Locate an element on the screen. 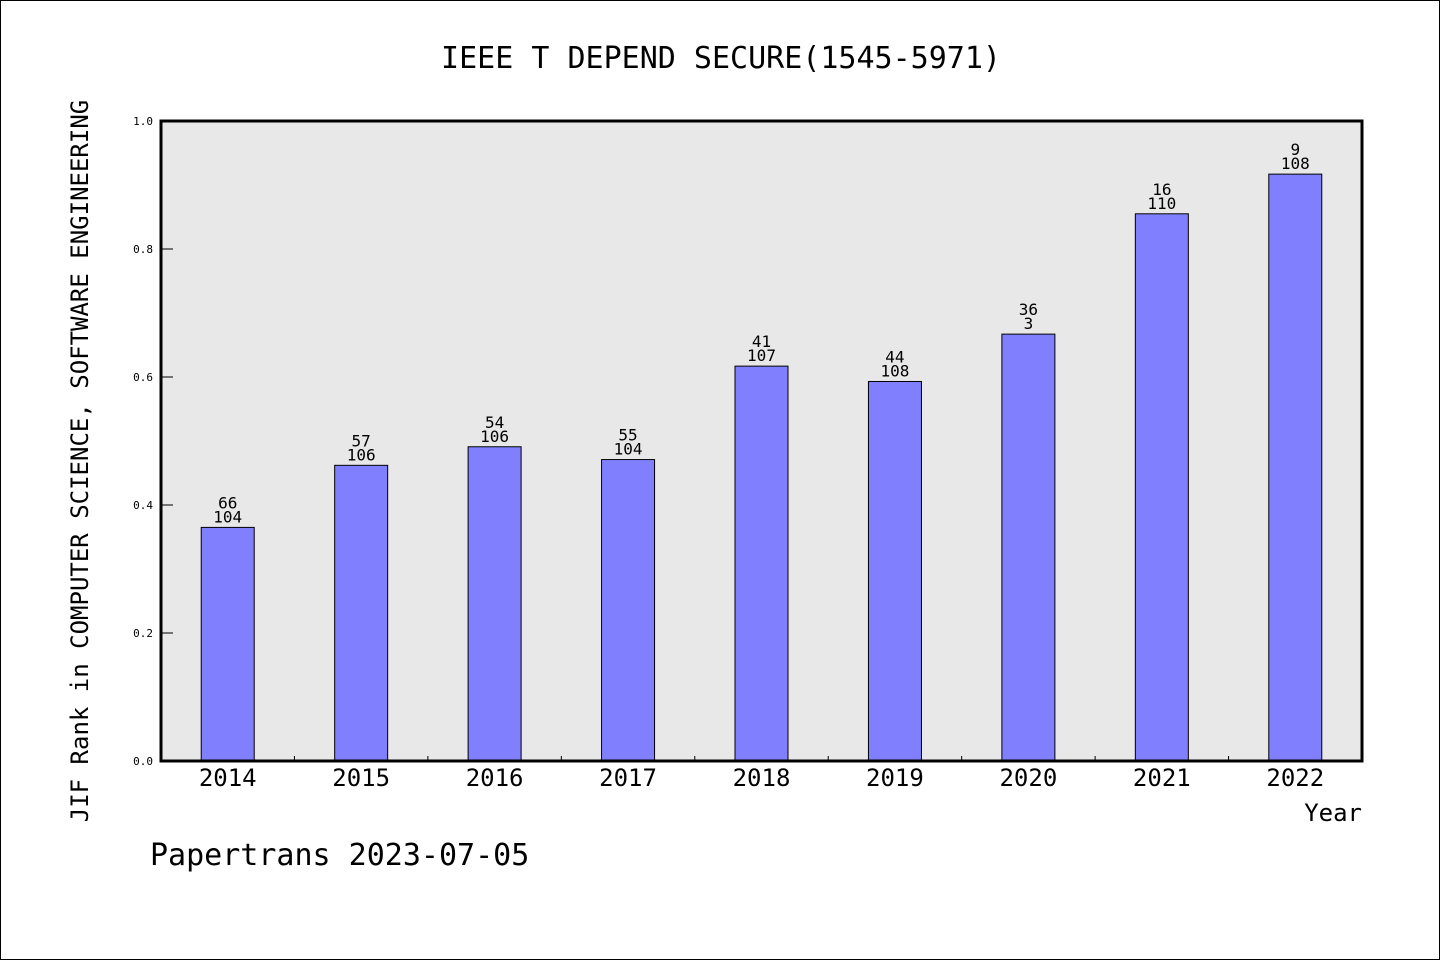  y-tick-label: 0.4 is located at coordinates (143, 505).